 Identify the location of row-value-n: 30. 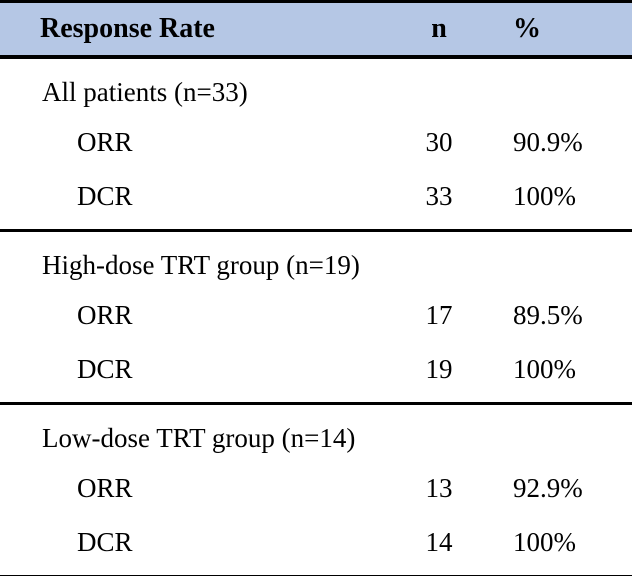
(439, 141).